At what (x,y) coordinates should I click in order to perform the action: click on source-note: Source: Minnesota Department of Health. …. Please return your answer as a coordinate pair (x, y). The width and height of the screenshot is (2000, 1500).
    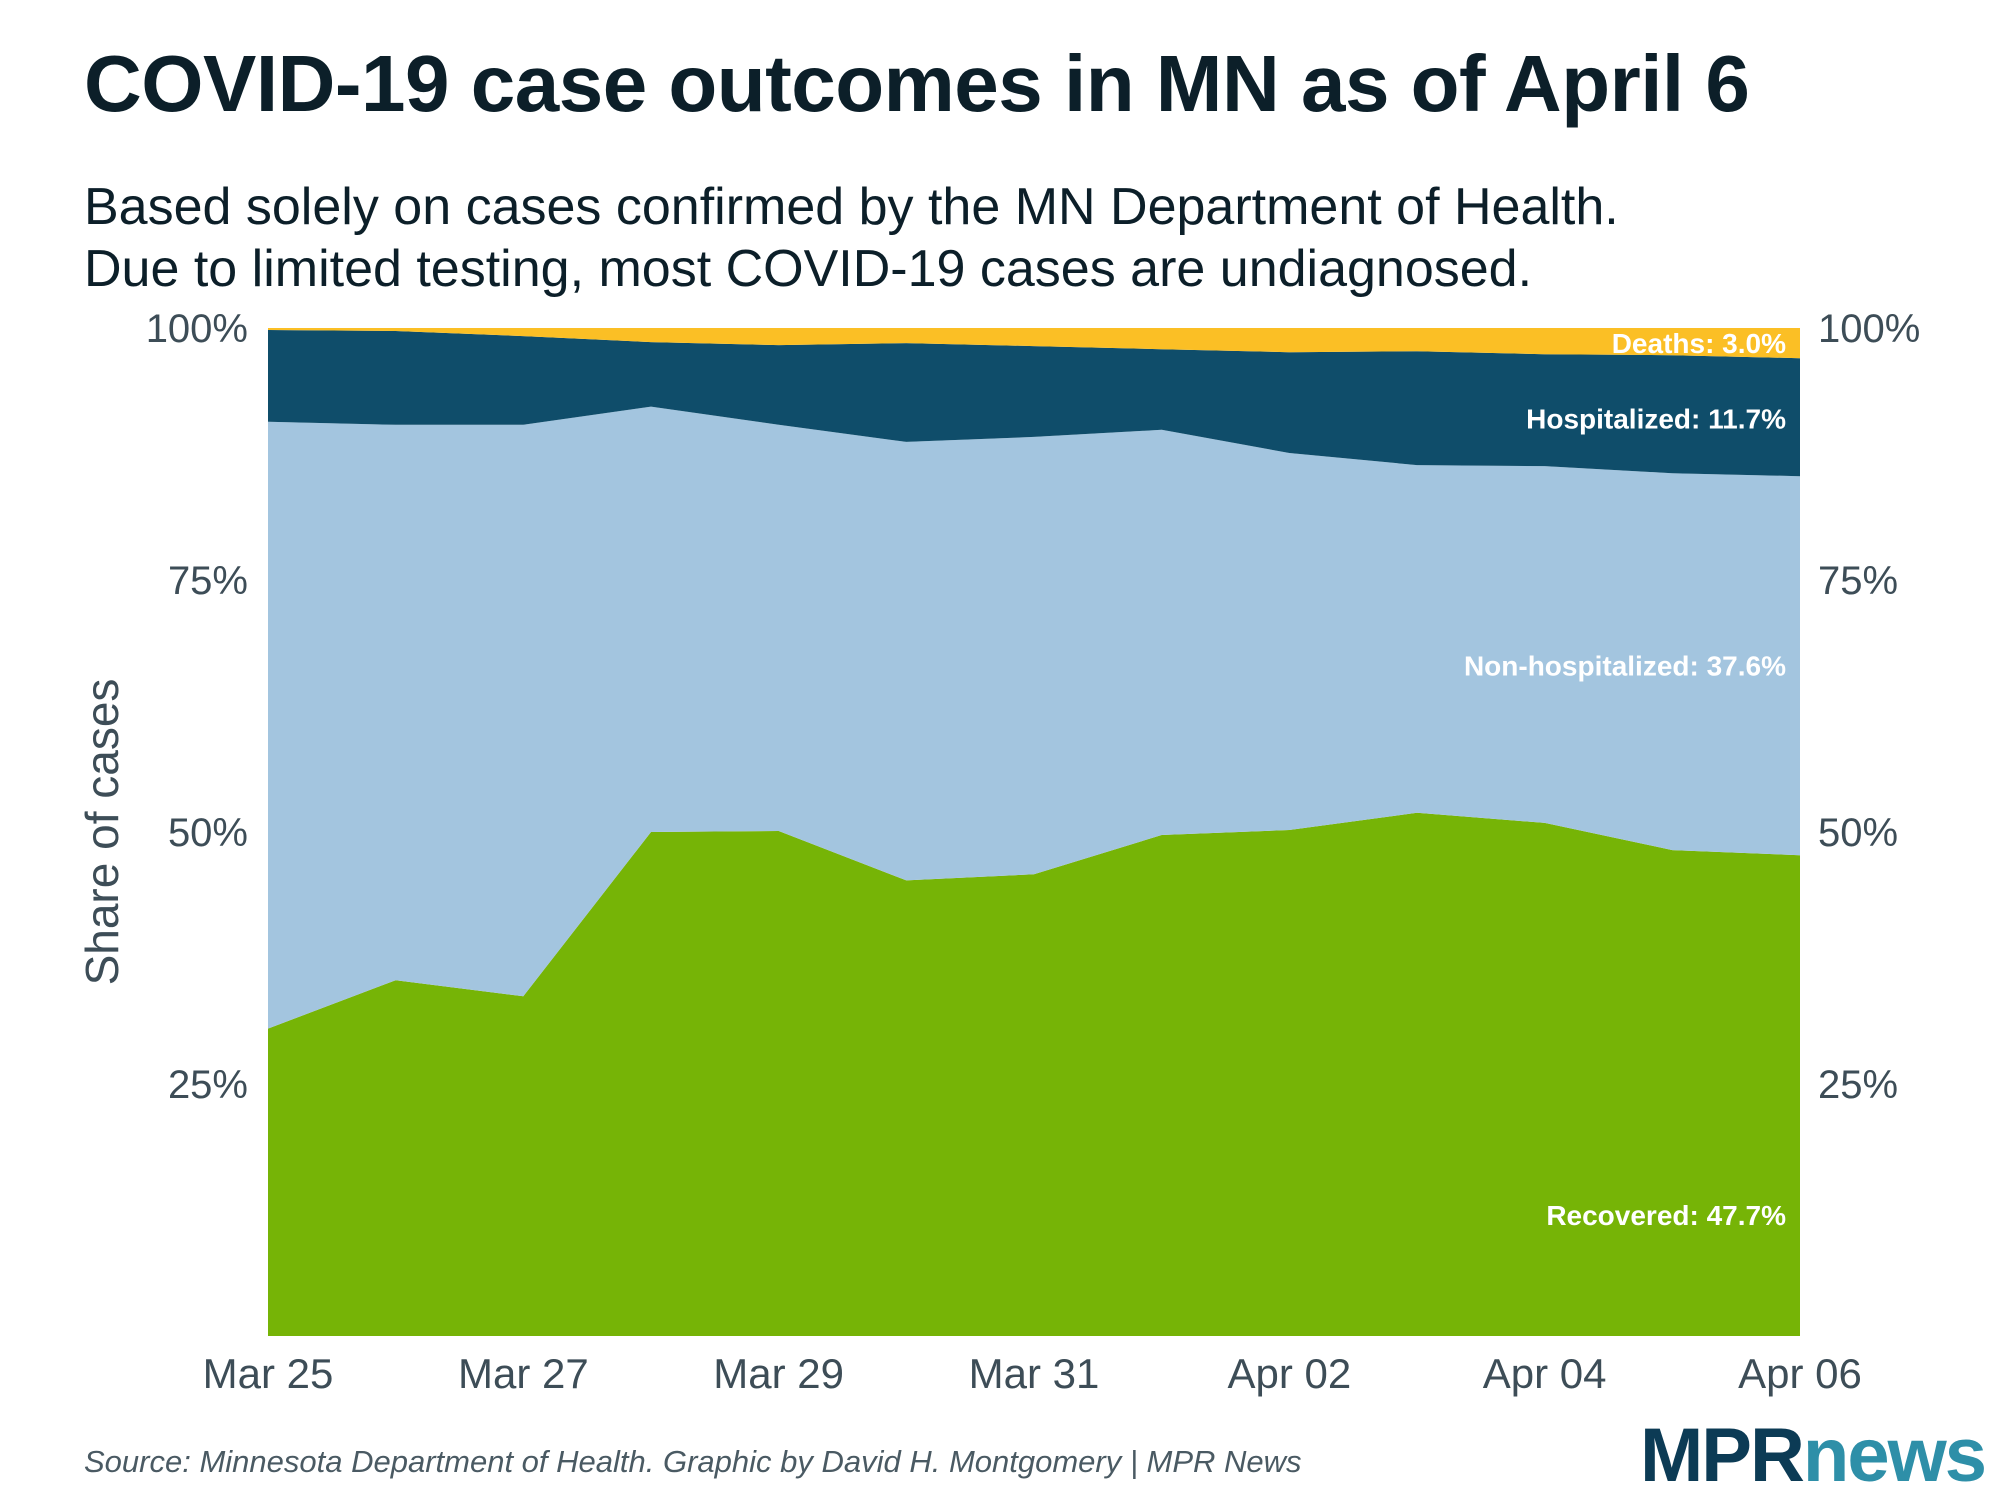
    Looking at the image, I should click on (693, 1461).